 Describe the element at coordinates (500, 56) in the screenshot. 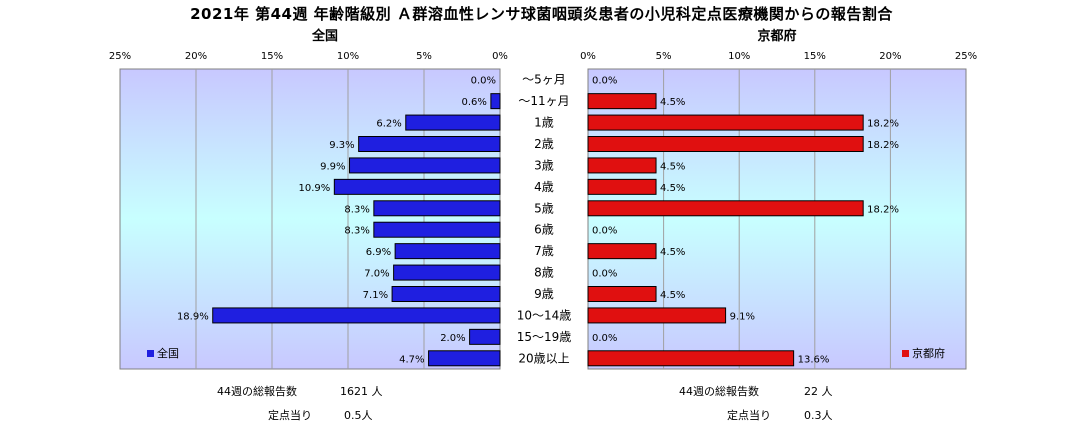

I see `left-tick-label: 0%` at that location.